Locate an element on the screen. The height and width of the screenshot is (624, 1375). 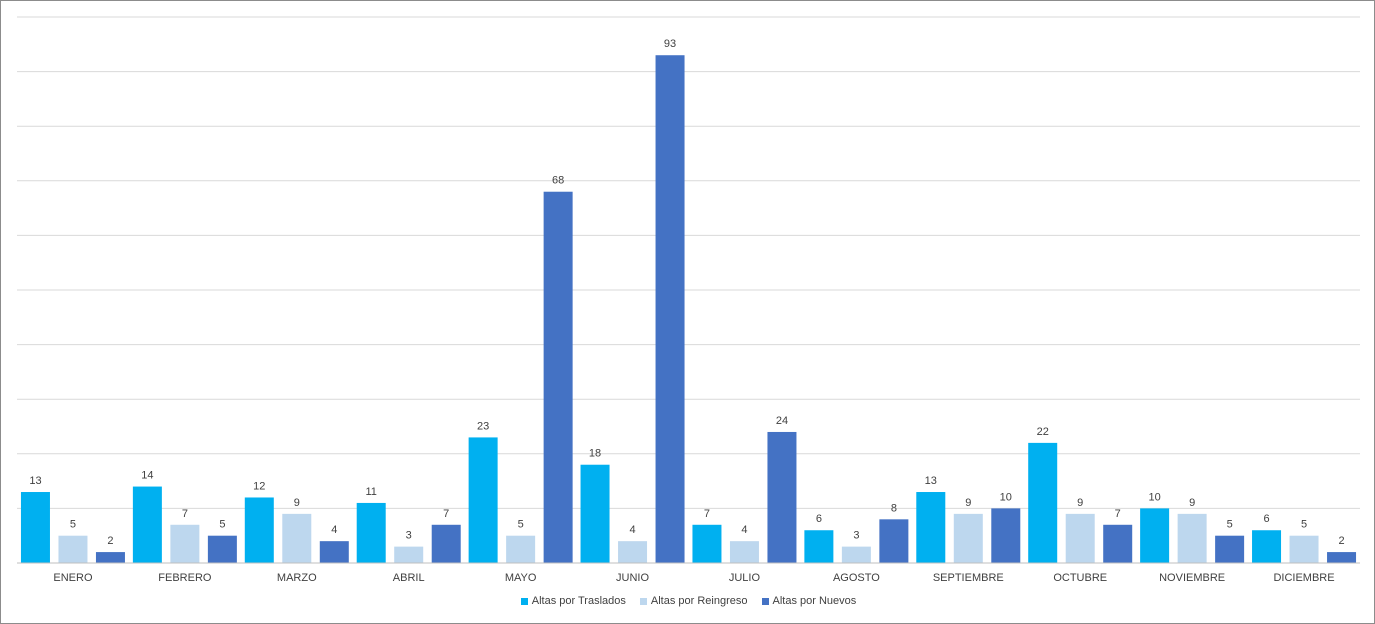
x-tick-label: ABRIL is located at coordinates (409, 578).